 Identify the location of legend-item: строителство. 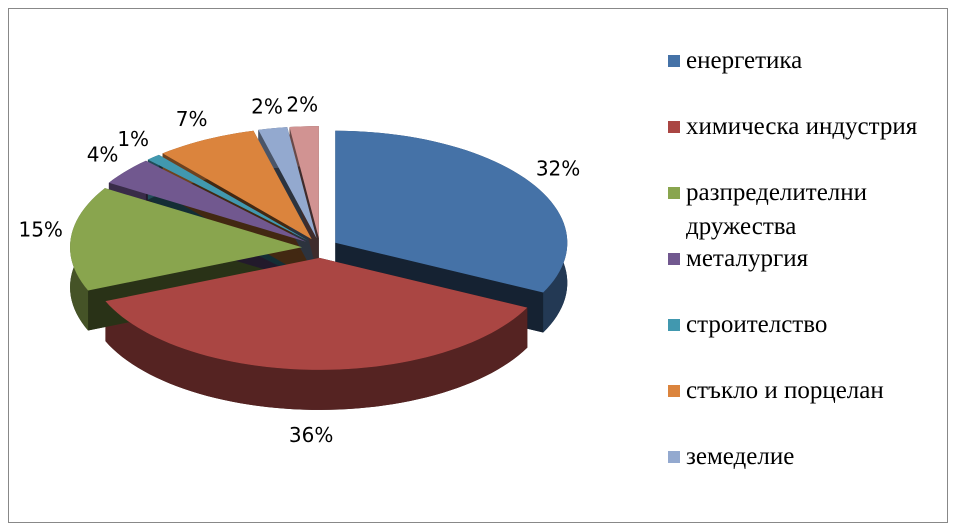
(809, 325).